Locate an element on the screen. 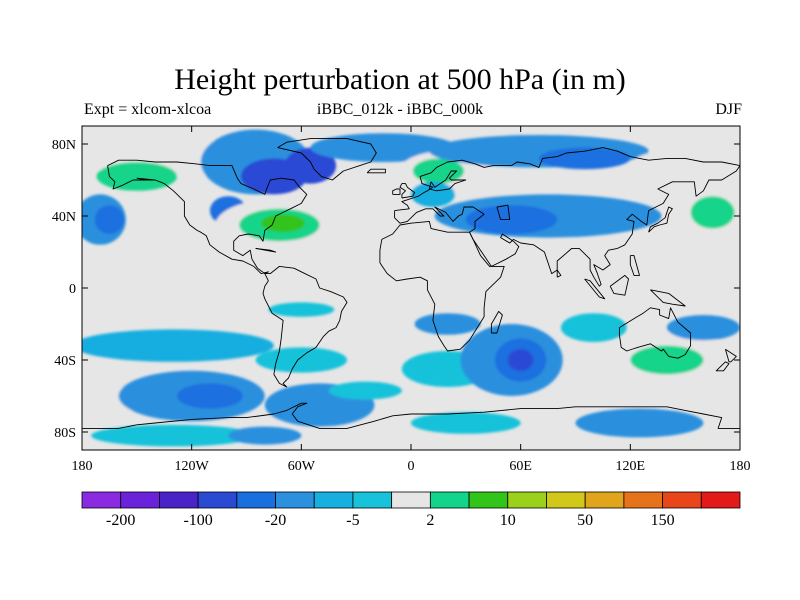 This screenshot has width=800, height=600. coastline-borneo is located at coordinates (619, 285).